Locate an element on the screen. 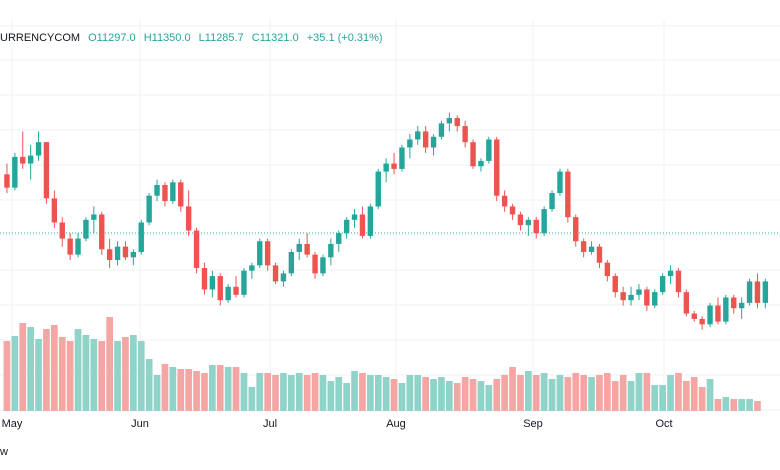 The width and height of the screenshot is (780, 470). footer-label: w is located at coordinates (4, 452).